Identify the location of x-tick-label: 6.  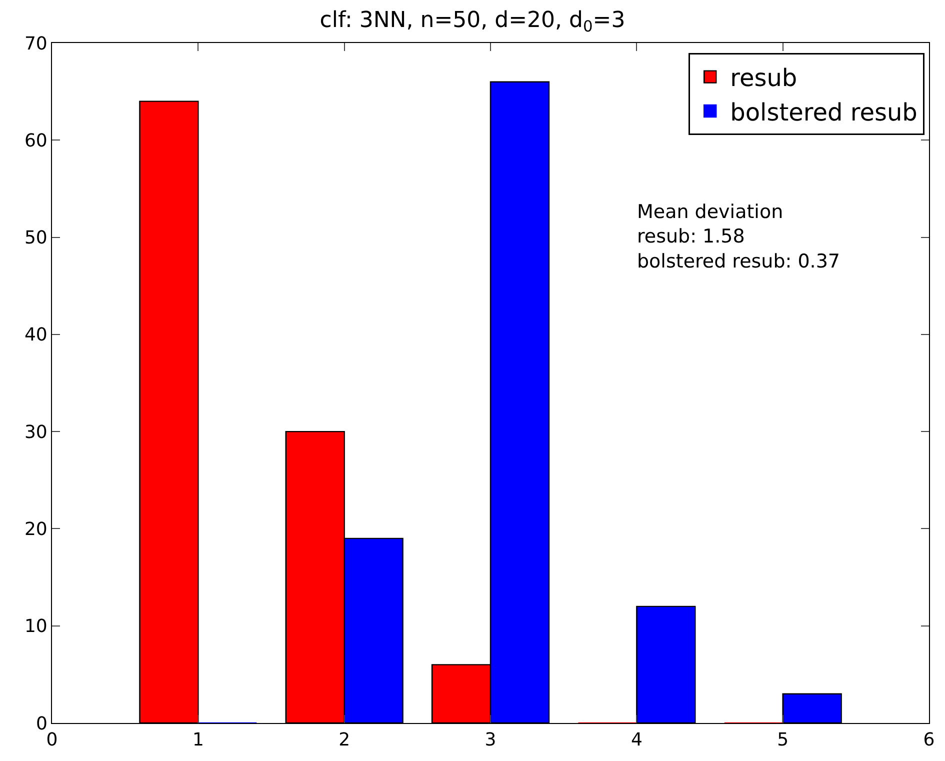
(929, 740).